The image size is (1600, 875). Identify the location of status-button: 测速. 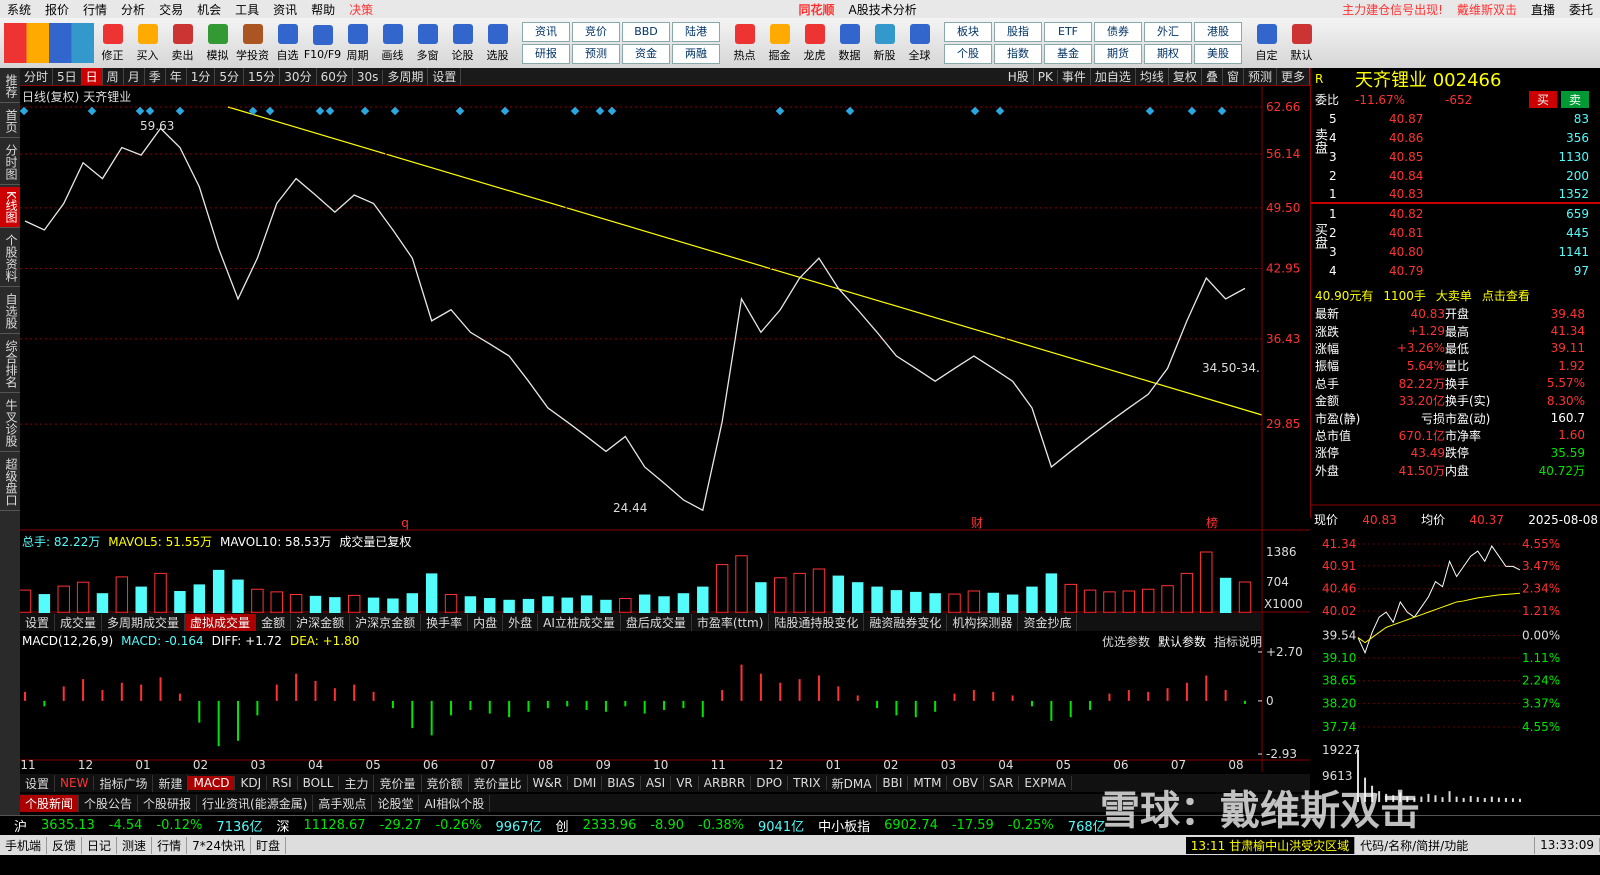
(135, 845).